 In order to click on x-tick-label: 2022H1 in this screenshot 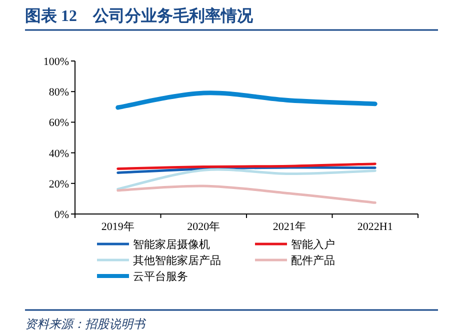, I will do `click(375, 227)`.